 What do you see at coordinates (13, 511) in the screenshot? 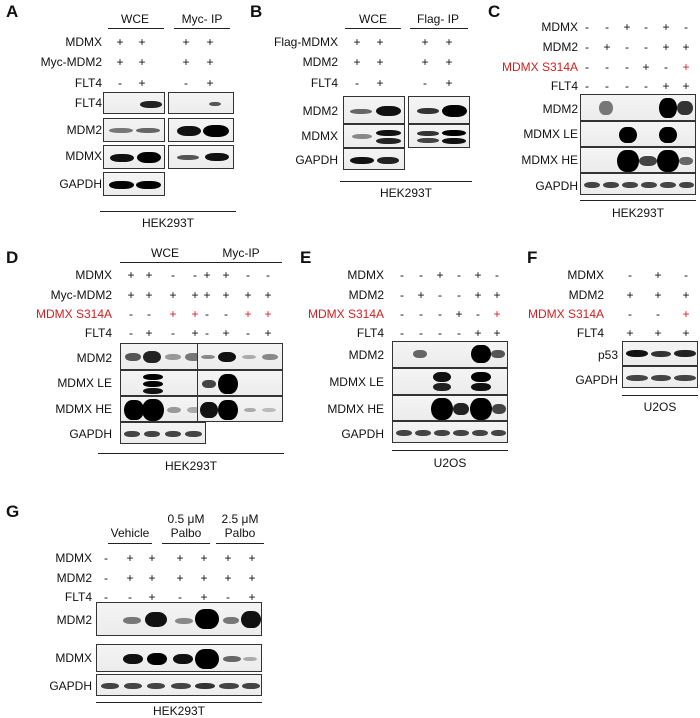
I see `panel-g-label: G` at bounding box center [13, 511].